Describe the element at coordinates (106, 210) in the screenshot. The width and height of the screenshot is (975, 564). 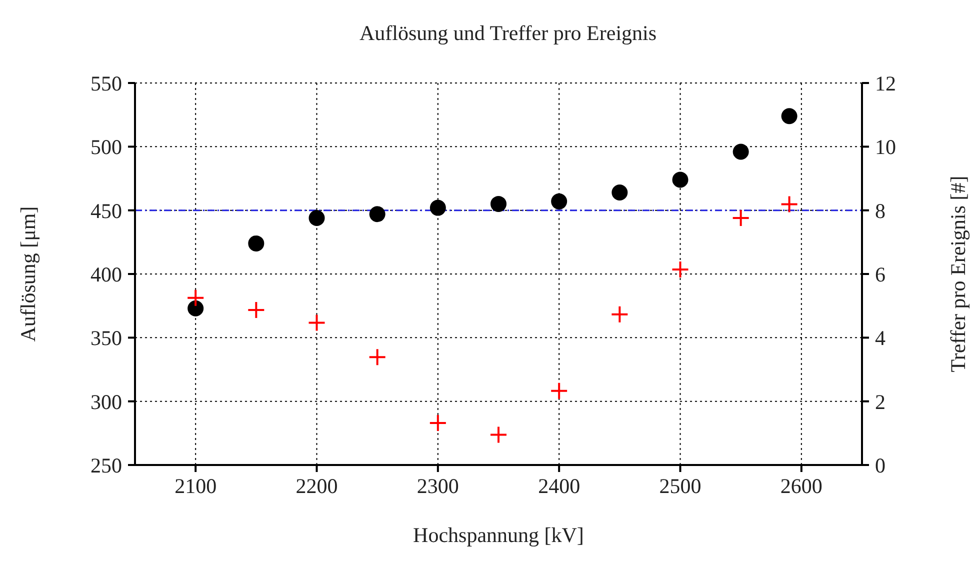
I see `y-tick-label: 450` at that location.